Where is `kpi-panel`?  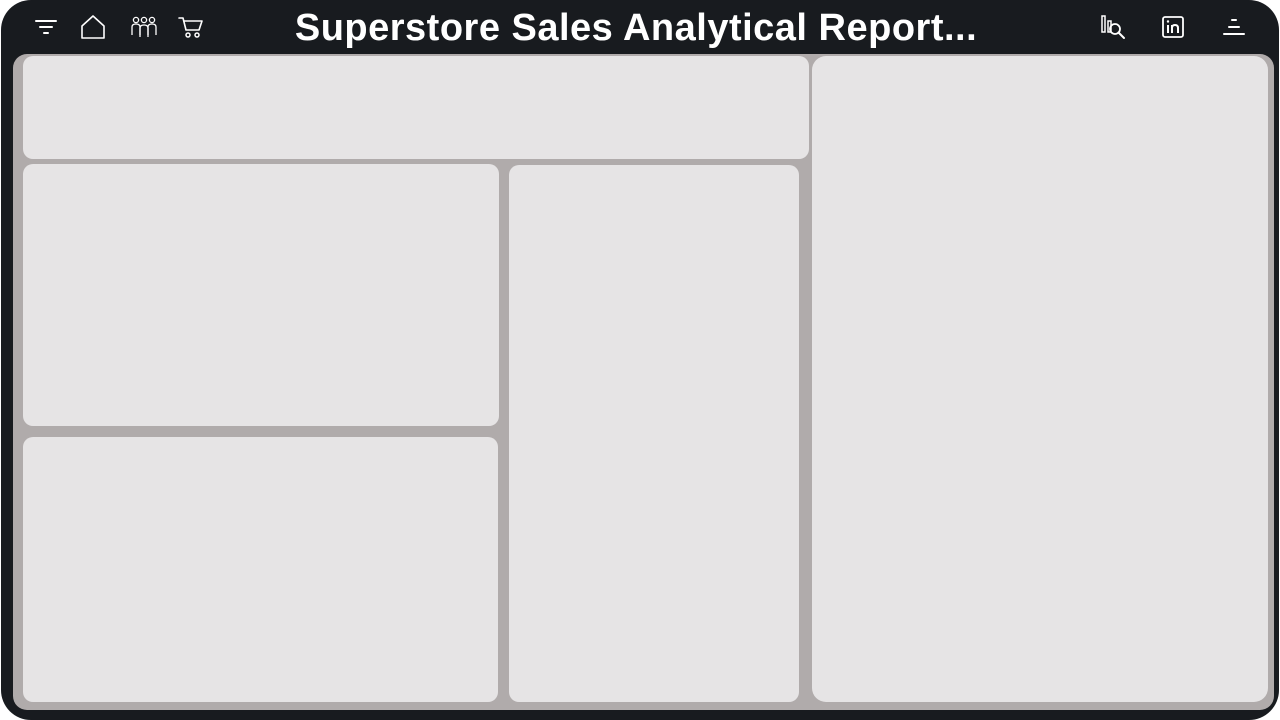
kpi-panel is located at coordinates (416, 107).